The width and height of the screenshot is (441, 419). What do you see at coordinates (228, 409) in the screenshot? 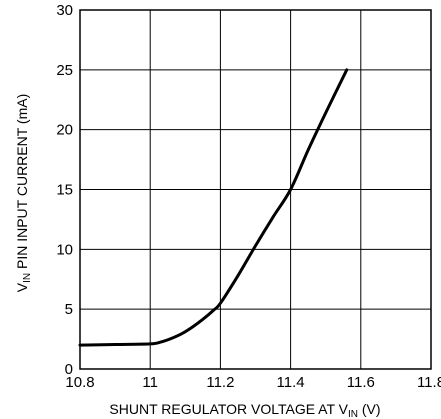
I see `x-axis-label-prefix: SHUNT REGULATOR VOLTAGE AT V` at bounding box center [228, 409].